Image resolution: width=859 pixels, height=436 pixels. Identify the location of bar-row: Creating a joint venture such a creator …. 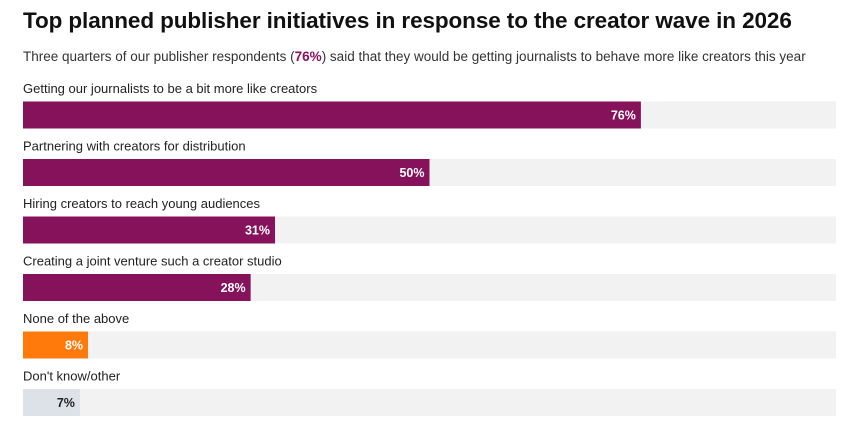
(429, 277).